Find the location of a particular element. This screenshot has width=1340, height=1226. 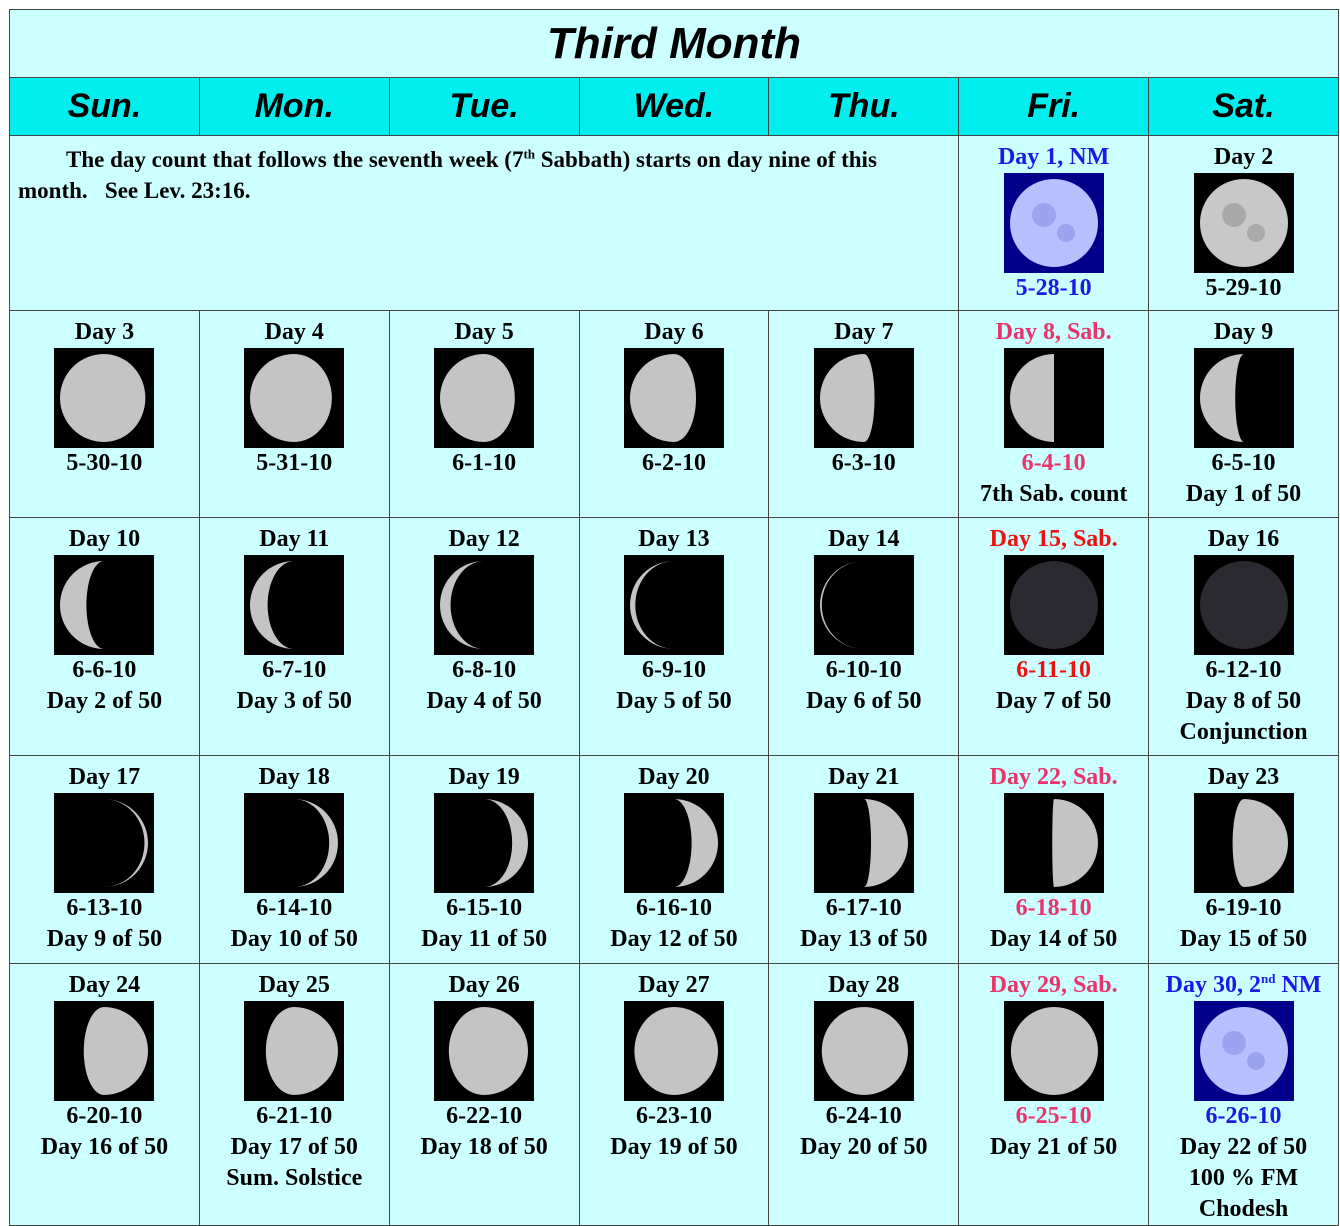

date: 6-25-10 is located at coordinates (1053, 1116).